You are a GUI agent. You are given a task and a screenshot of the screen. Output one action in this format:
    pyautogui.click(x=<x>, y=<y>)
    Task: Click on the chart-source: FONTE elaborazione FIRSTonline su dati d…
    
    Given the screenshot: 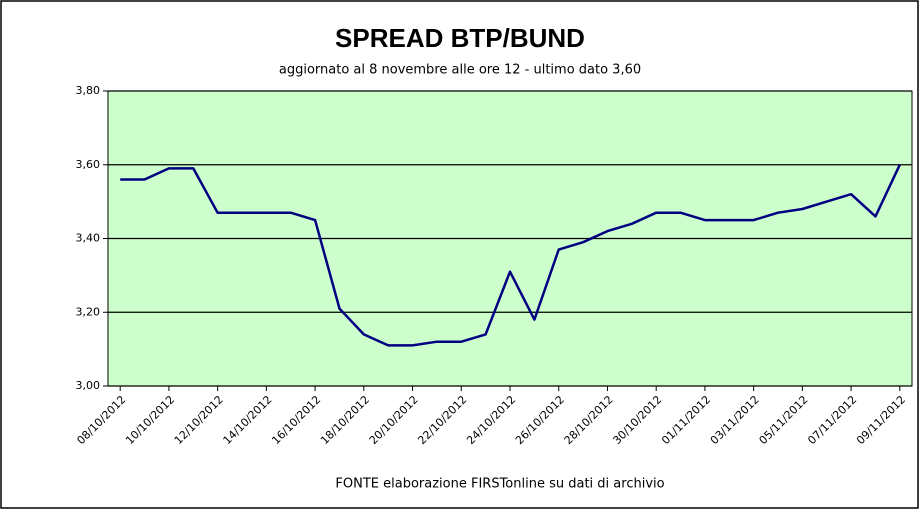 What is the action you would take?
    pyautogui.click(x=499, y=484)
    